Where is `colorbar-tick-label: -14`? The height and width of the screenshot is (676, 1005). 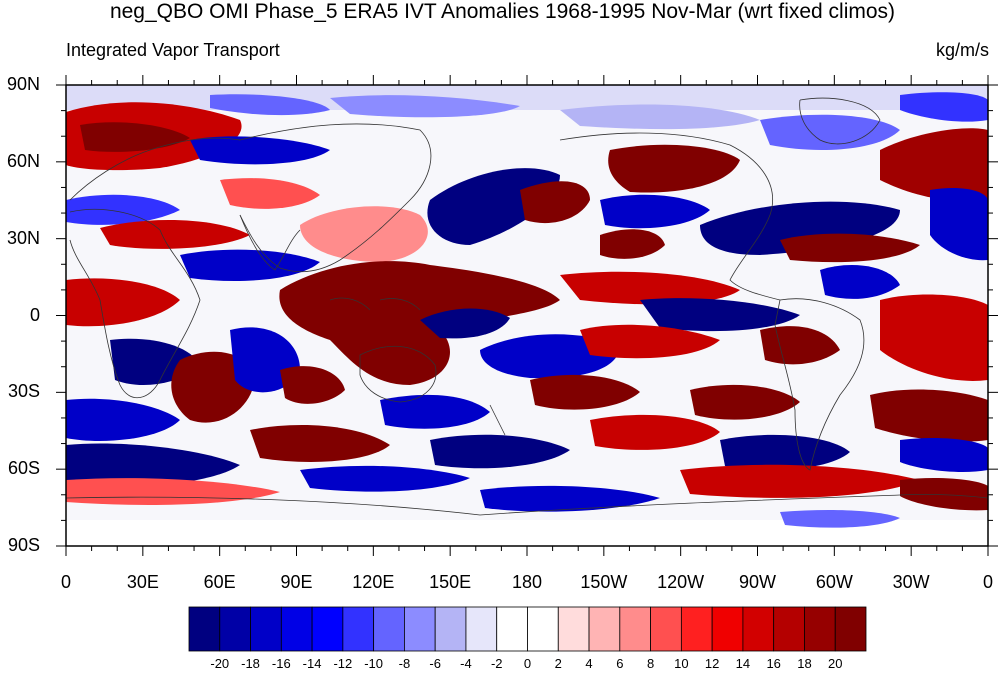
colorbar-tick-label: -14 is located at coordinates (312, 663).